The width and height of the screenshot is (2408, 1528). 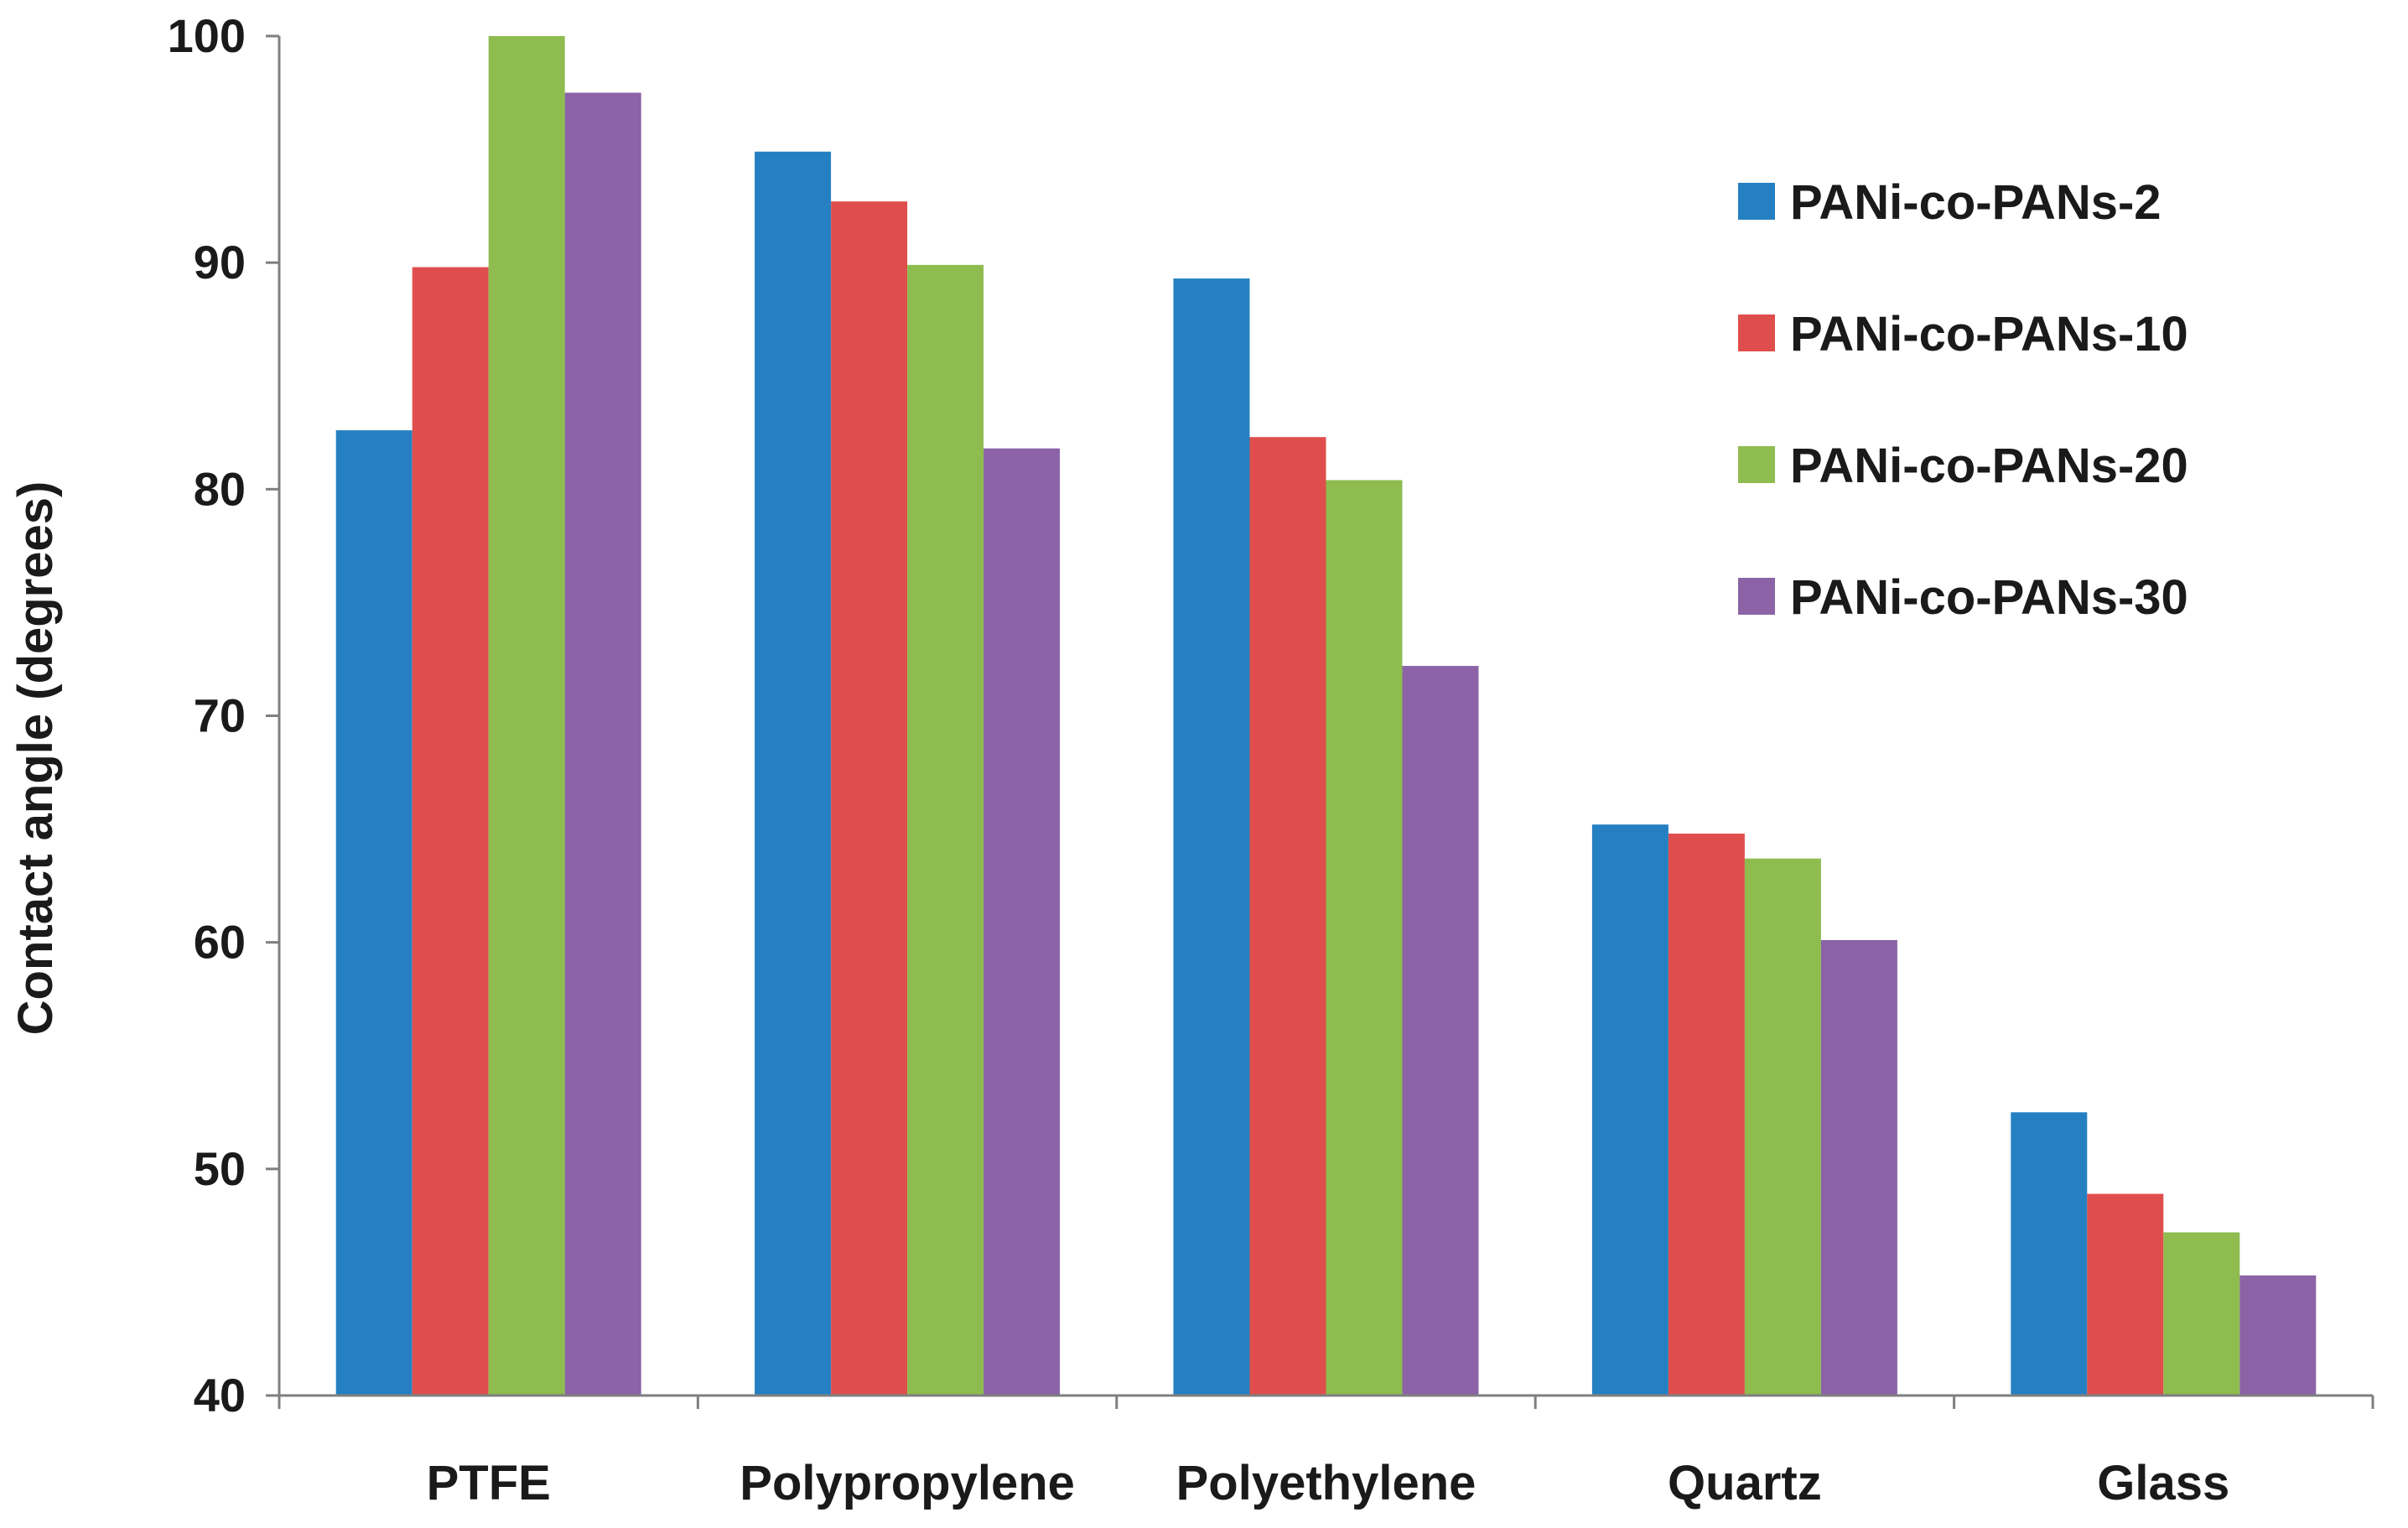 What do you see at coordinates (1989, 466) in the screenshot?
I see `legend-label: PANi-co-PANs-20` at bounding box center [1989, 466].